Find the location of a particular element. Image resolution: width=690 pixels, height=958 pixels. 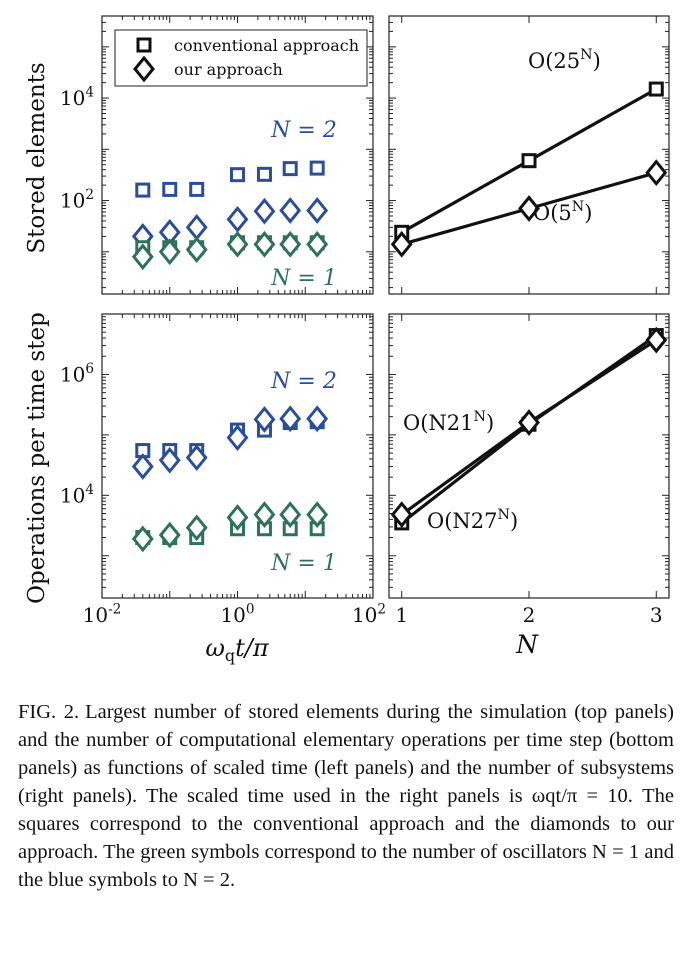

annotation-scaling: O(25N) is located at coordinates (564, 60).